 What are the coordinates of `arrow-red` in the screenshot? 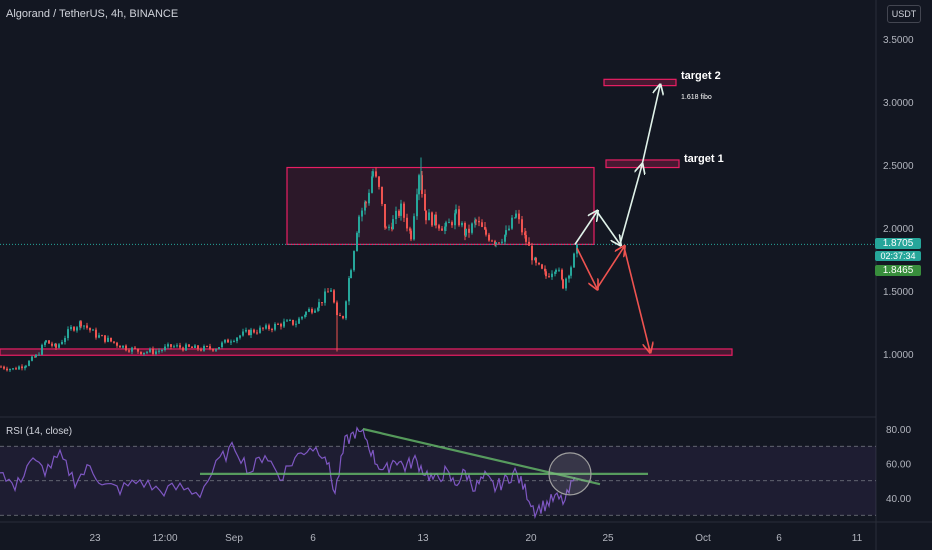 It's located at (636, 299).